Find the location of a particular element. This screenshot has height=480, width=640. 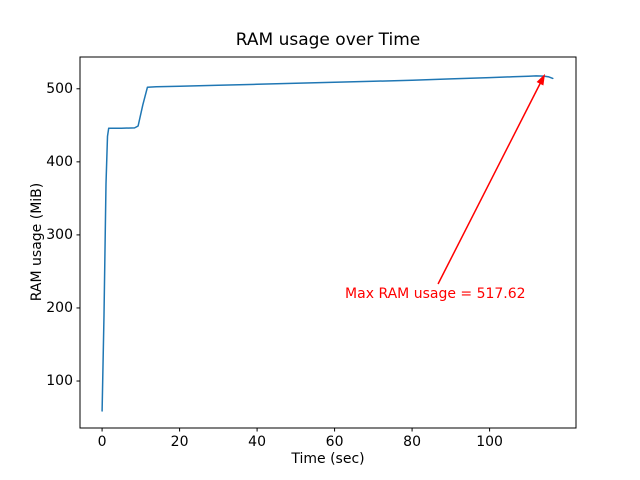

x-tick-label: 60 is located at coordinates (334, 442).